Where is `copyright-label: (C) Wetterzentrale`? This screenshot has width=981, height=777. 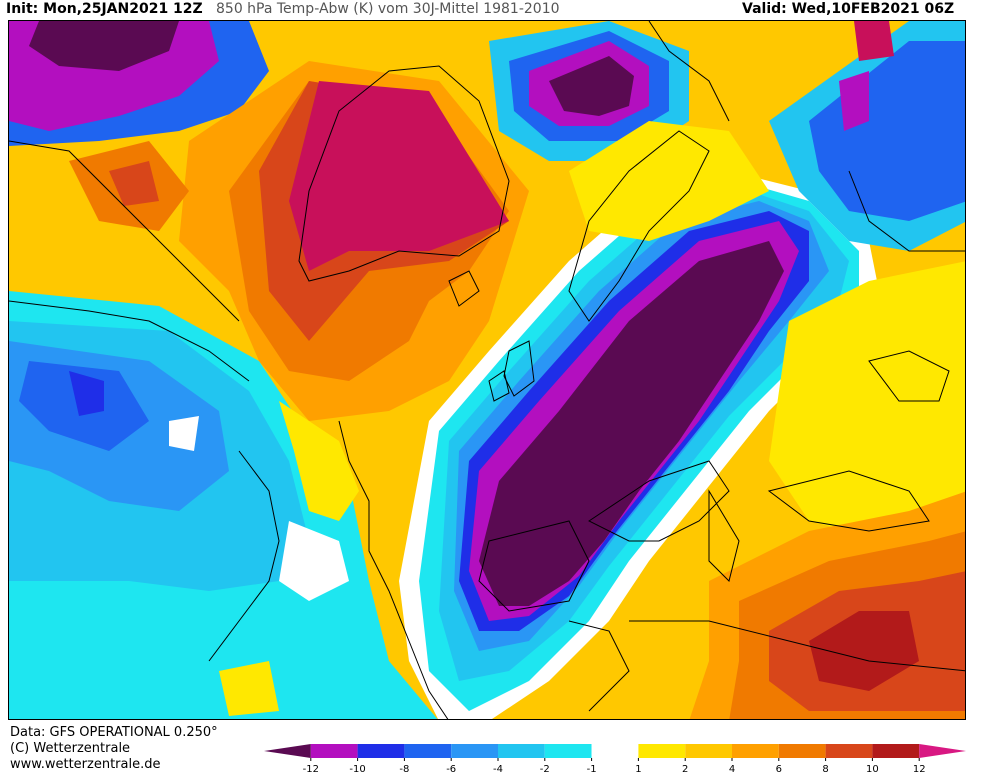 copyright-label: (C) Wetterzentrale is located at coordinates (70, 748).